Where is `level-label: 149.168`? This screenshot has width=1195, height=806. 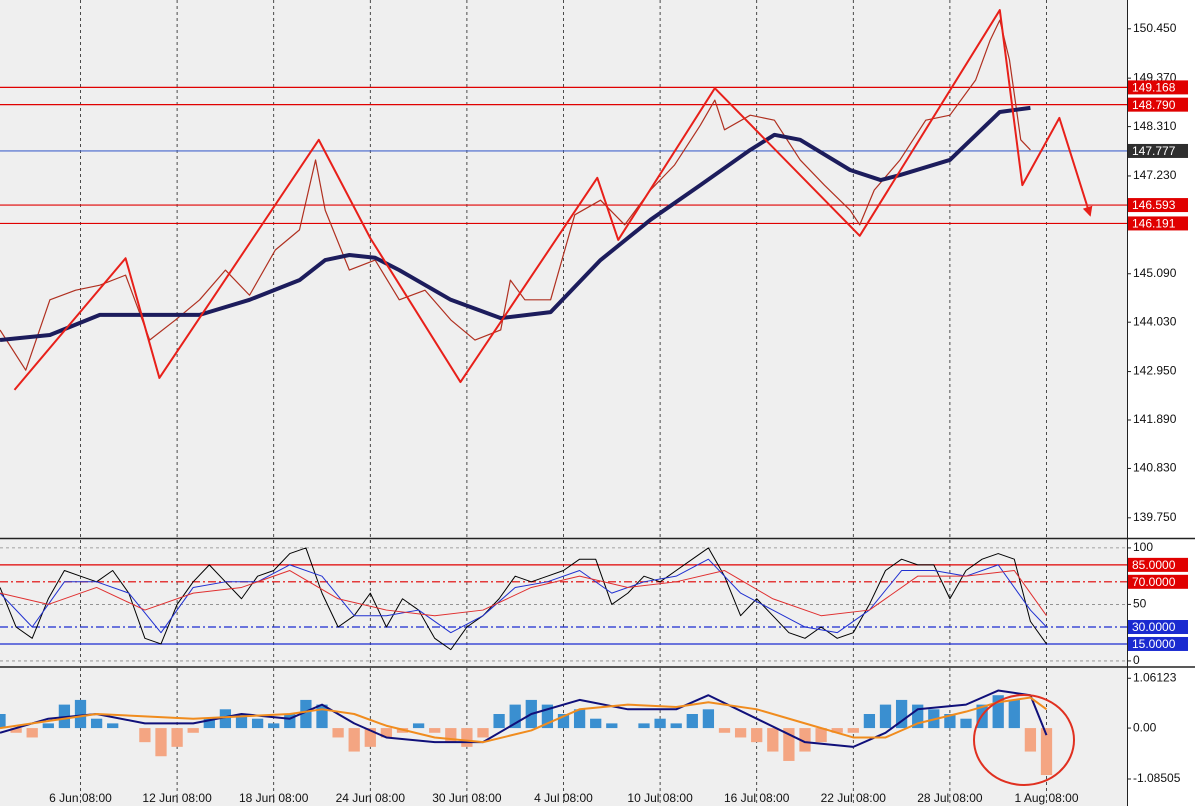 level-label: 149.168 is located at coordinates (1154, 88).